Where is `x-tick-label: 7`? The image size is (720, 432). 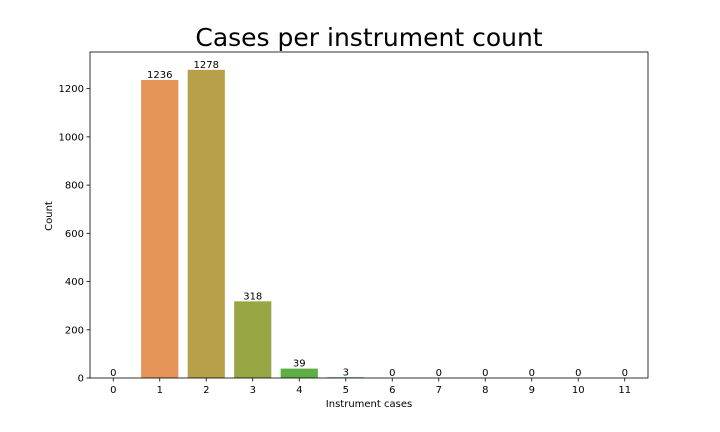 x-tick-label: 7 is located at coordinates (439, 390).